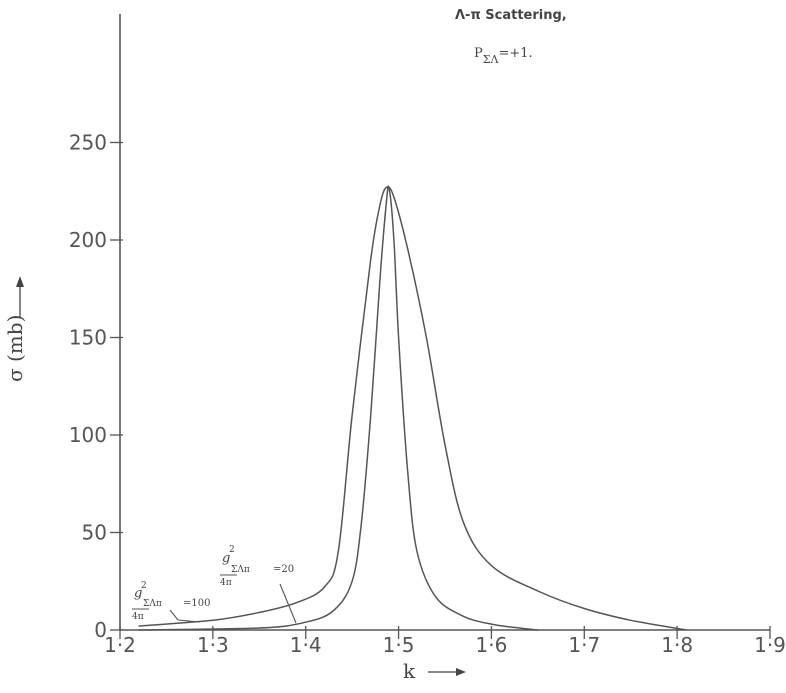  What do you see at coordinates (240, 570) in the screenshot?
I see `series-label-g20-sub: ΣΛπ` at bounding box center [240, 570].